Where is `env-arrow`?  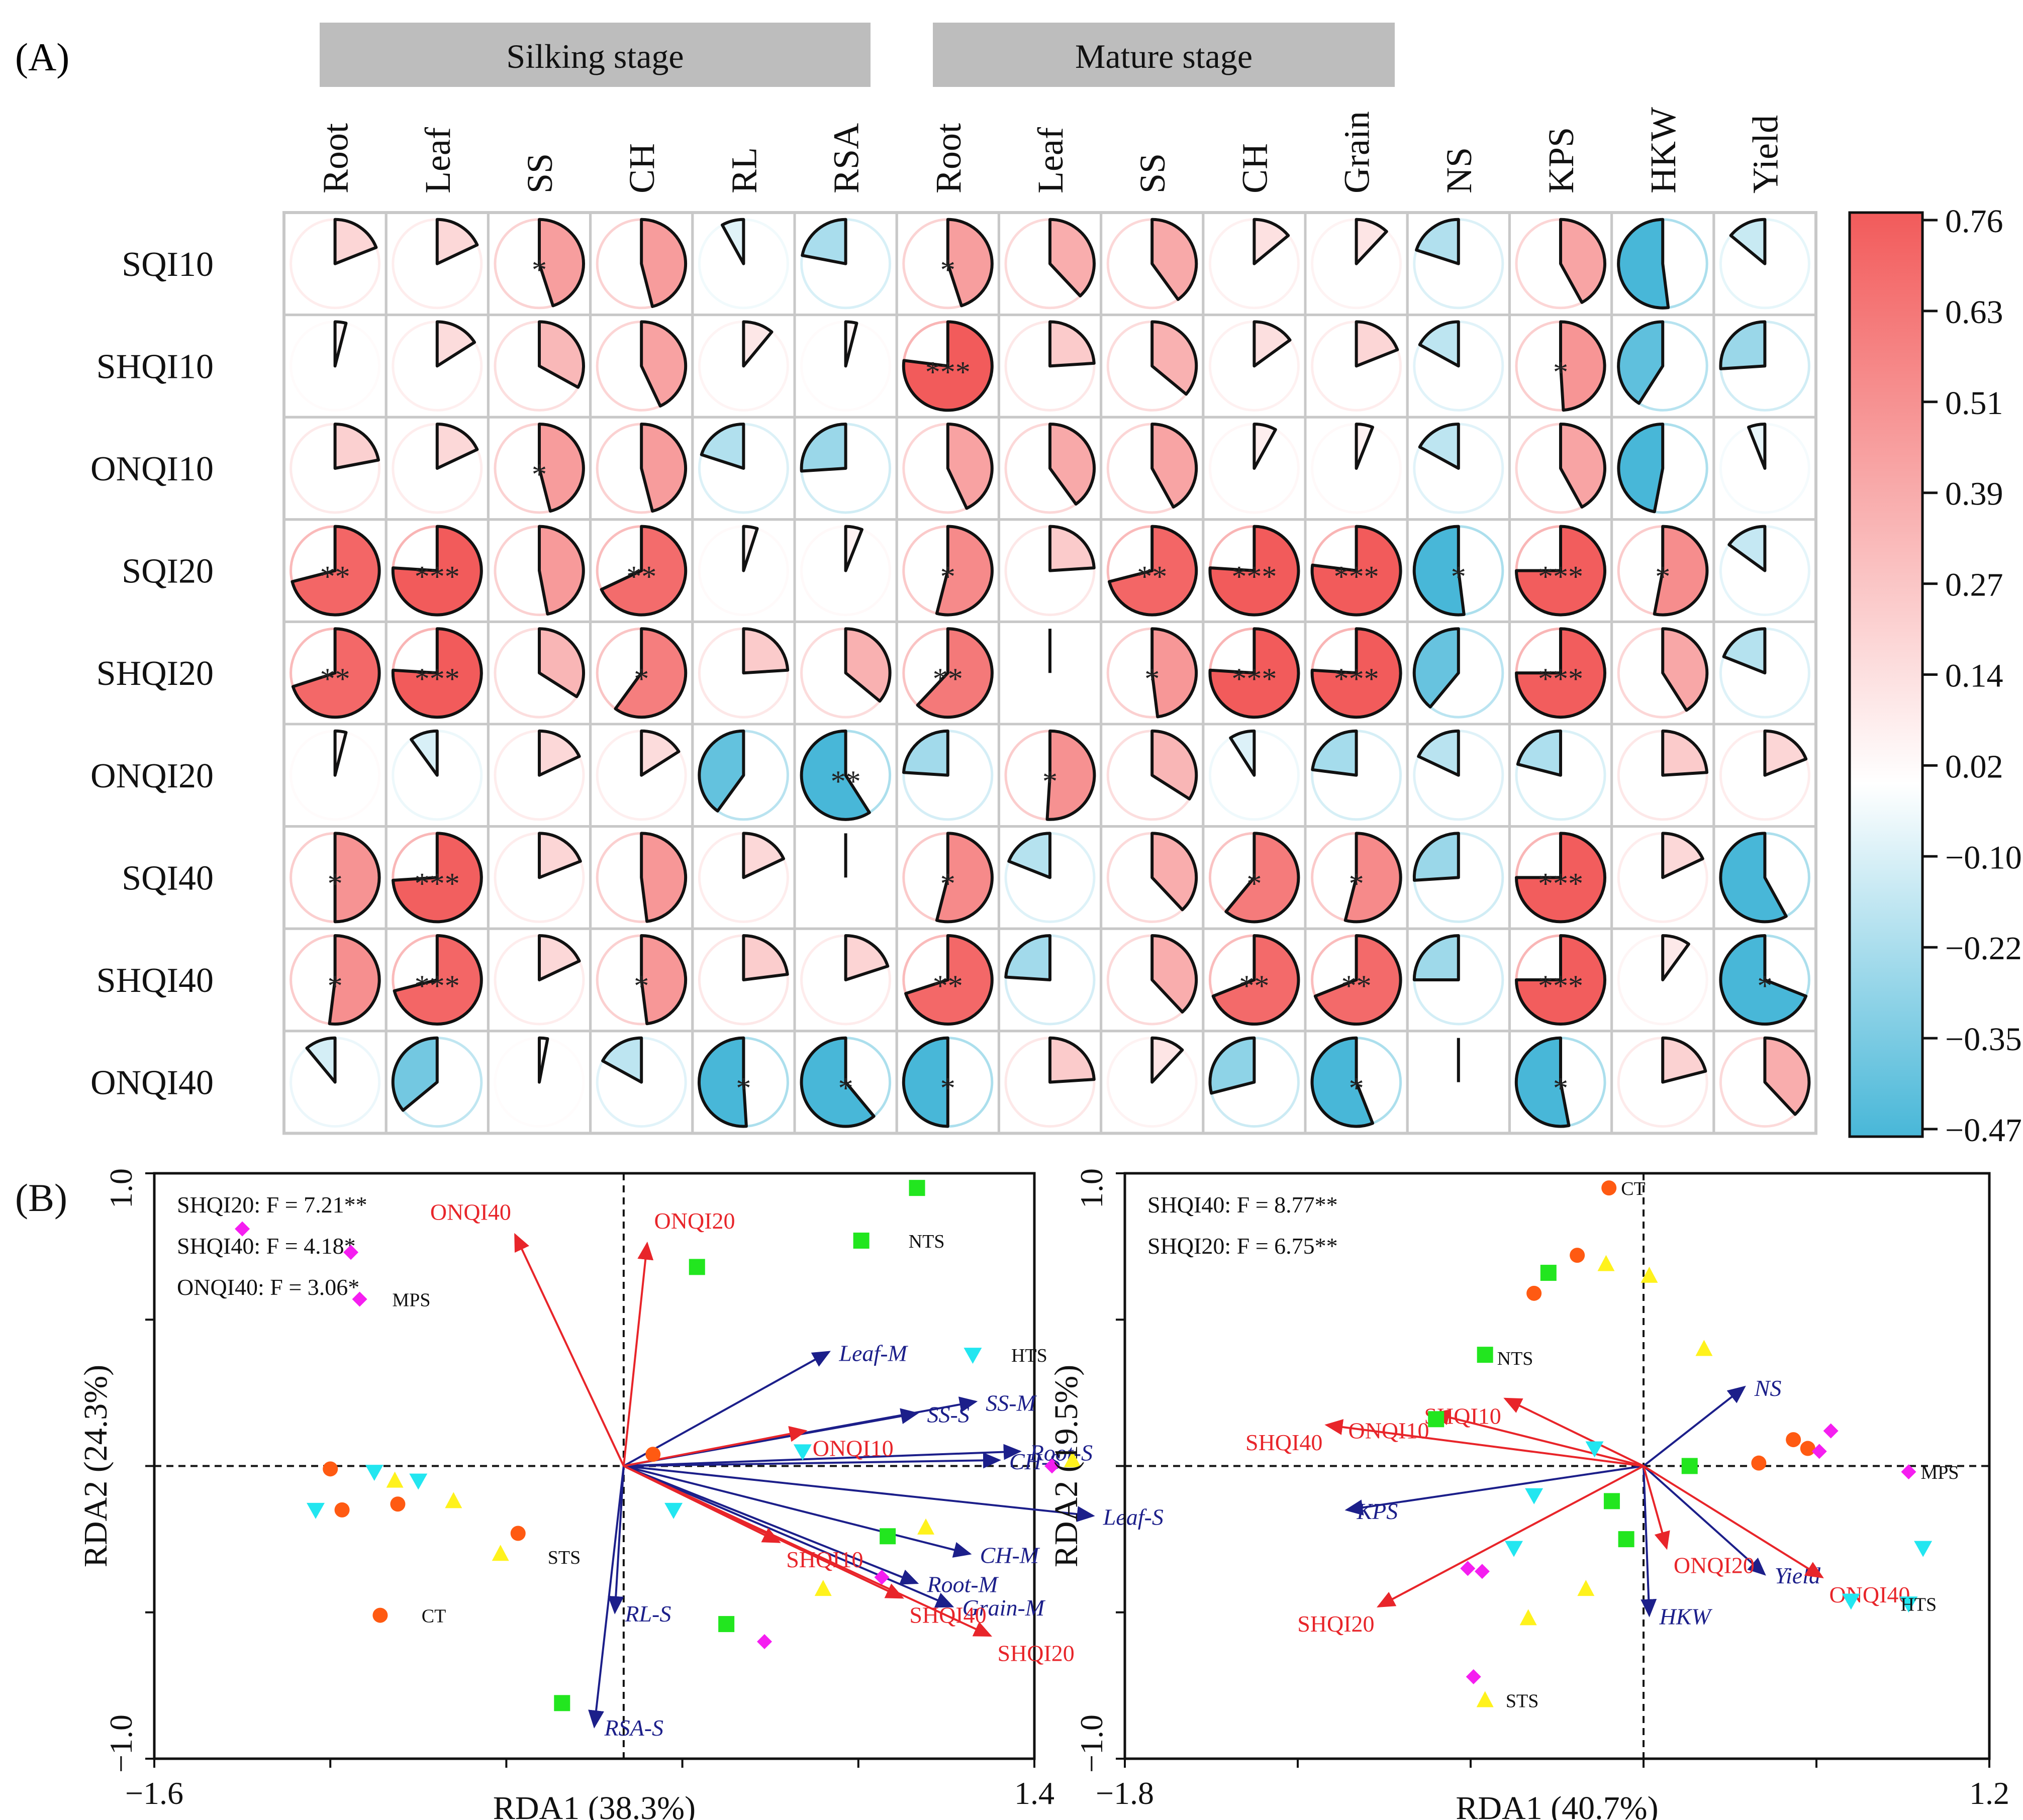
env-arrow is located at coordinates (1656, 1507).